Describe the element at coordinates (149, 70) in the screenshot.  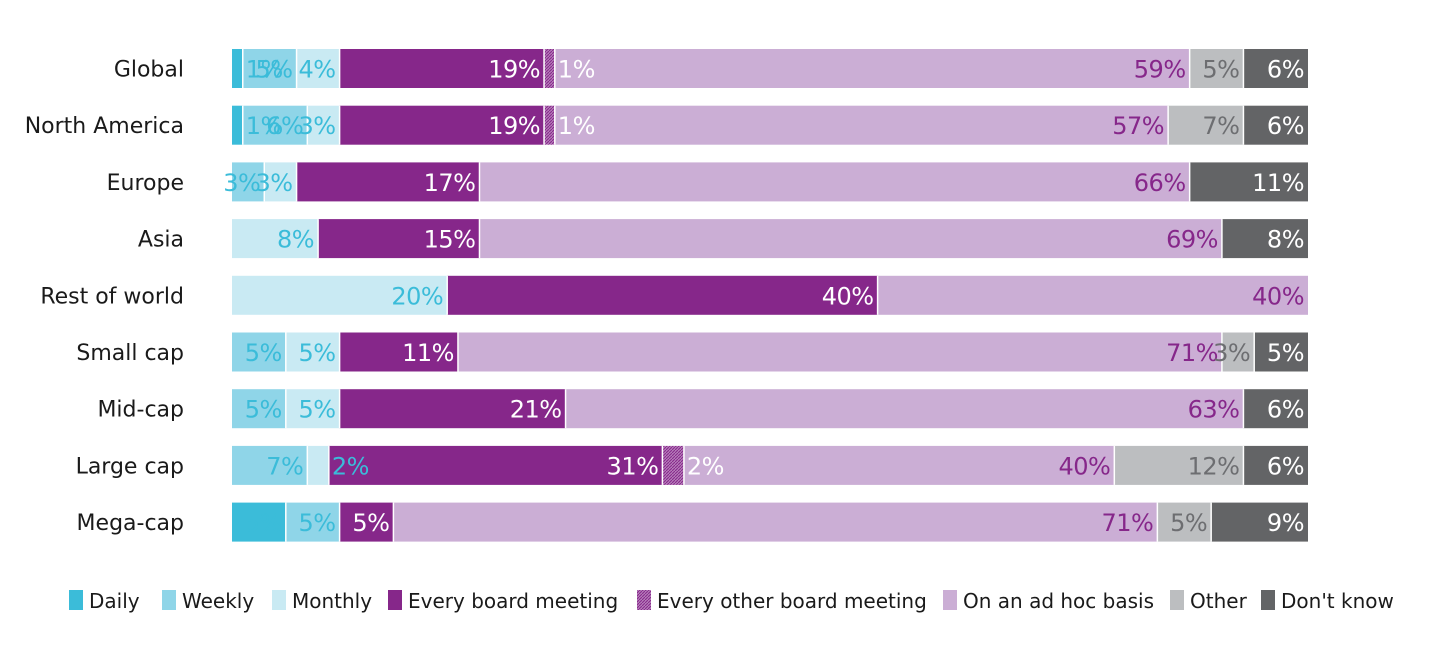
I see `category-label: Global` at that location.